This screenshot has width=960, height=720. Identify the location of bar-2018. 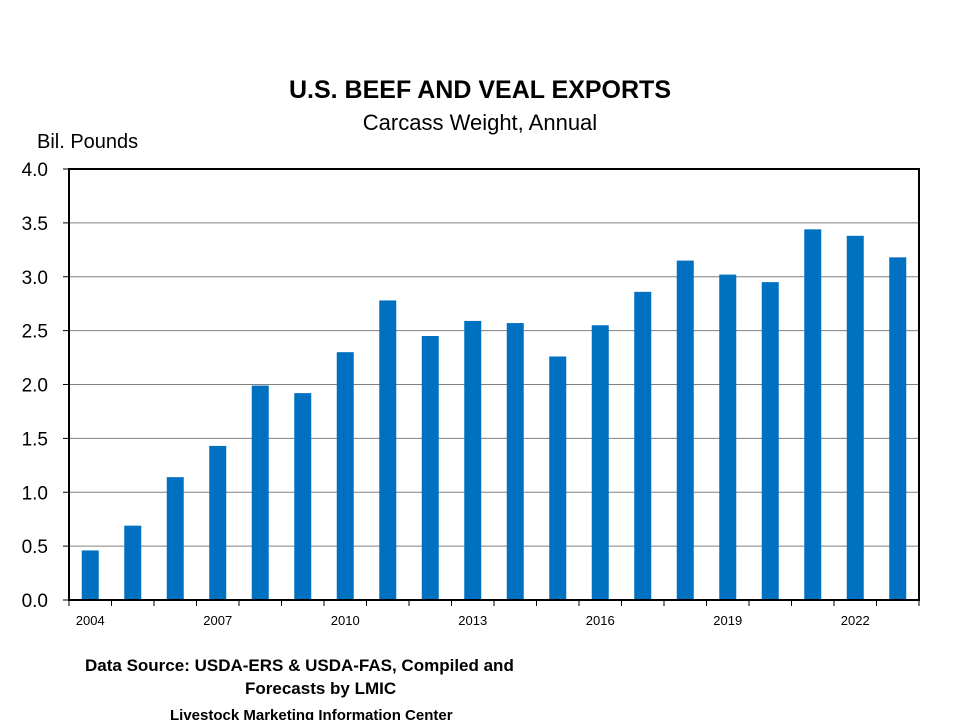
(685, 430).